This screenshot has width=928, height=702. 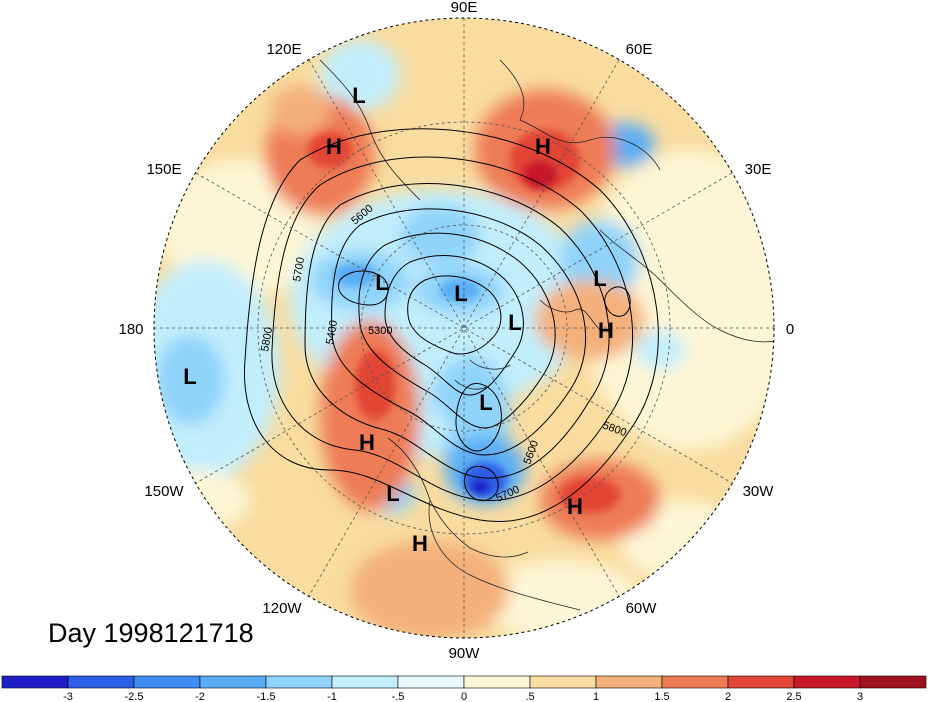 I want to click on contour-label: 5300, so click(x=380, y=331).